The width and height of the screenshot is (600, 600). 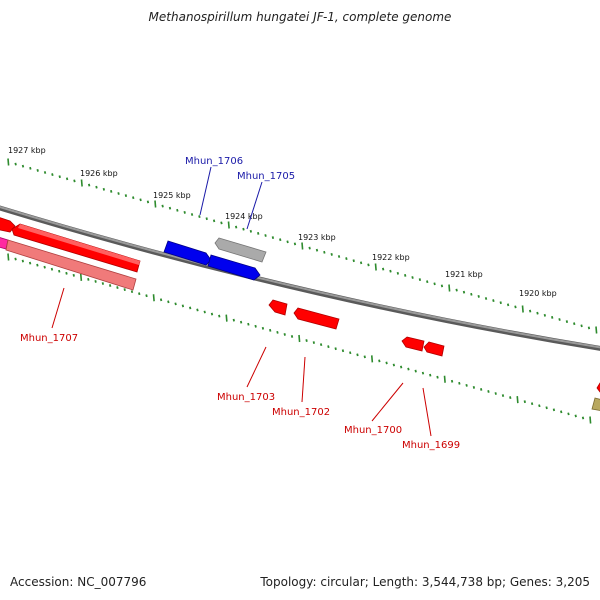 What do you see at coordinates (373, 430) in the screenshot?
I see `gene-label-mhun-1700: Mhun_1700` at bounding box center [373, 430].